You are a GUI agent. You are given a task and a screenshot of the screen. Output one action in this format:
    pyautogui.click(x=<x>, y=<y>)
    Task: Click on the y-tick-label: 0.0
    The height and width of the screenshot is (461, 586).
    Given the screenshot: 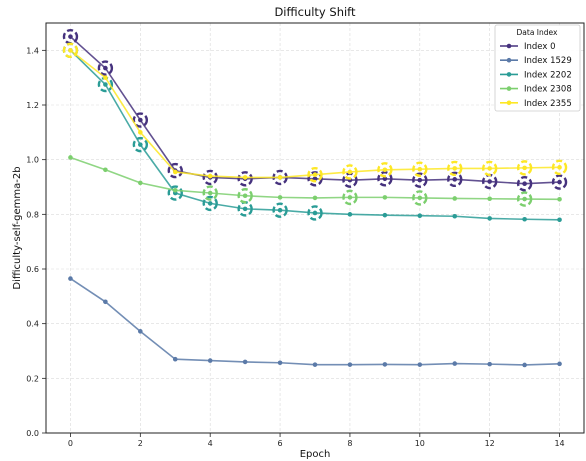 What is the action you would take?
    pyautogui.click(x=32, y=433)
    